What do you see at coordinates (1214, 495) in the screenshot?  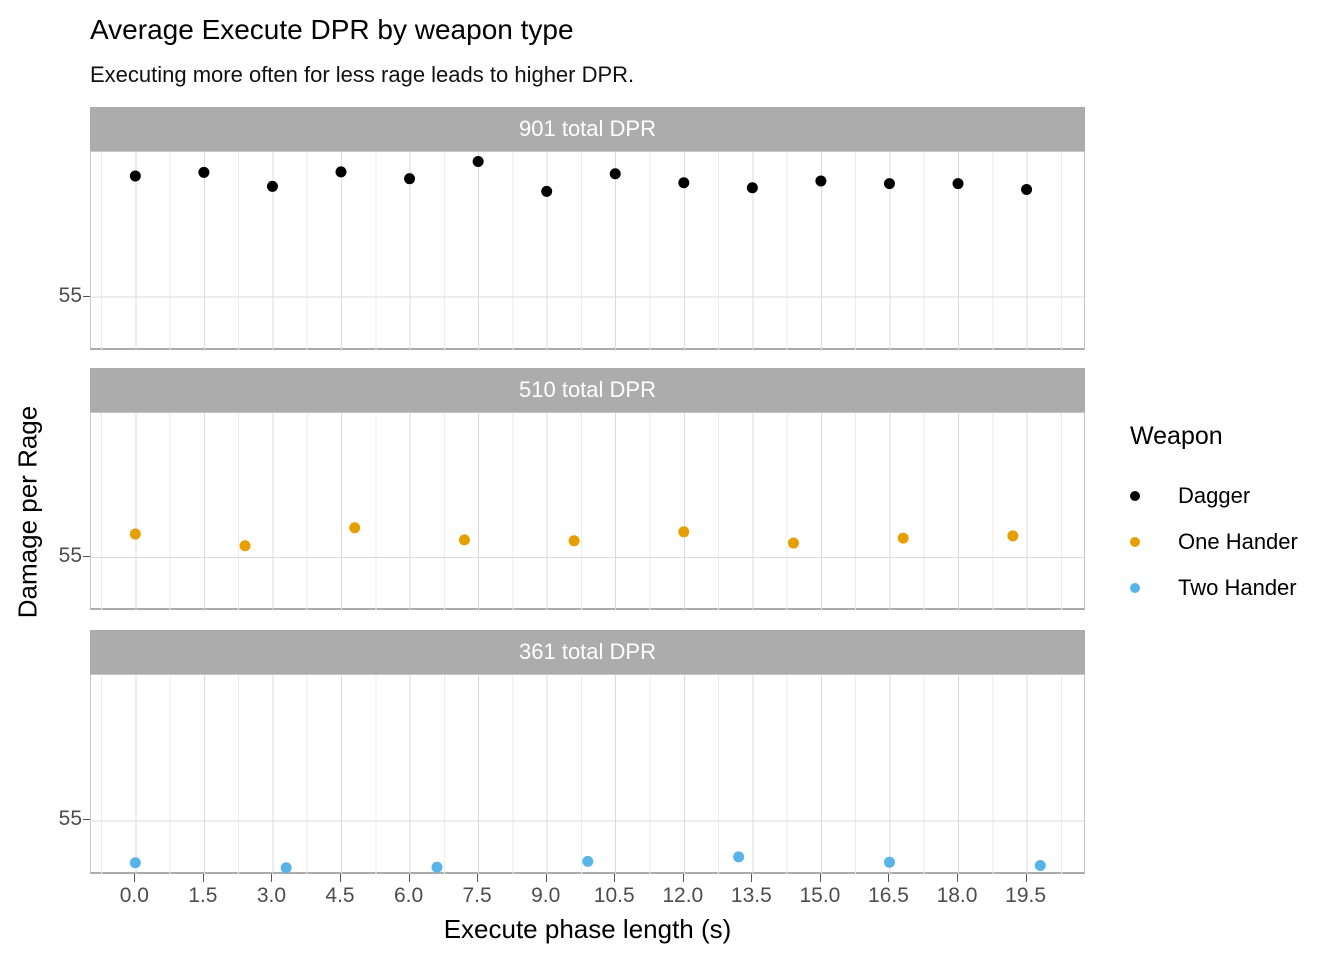 I see `legend-item-label: Dagger` at bounding box center [1214, 495].